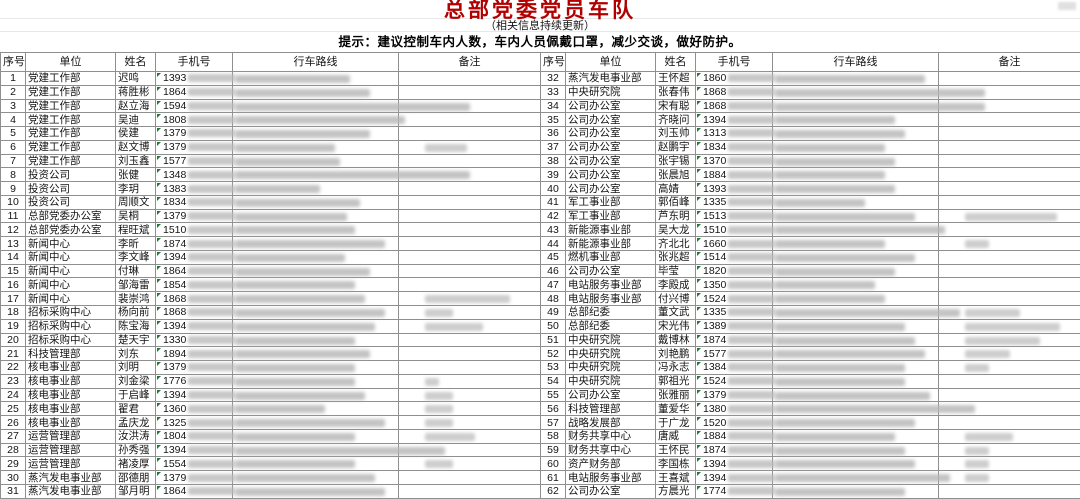 The width and height of the screenshot is (1080, 499). I want to click on cell-name: 王喜斌, so click(675, 477).